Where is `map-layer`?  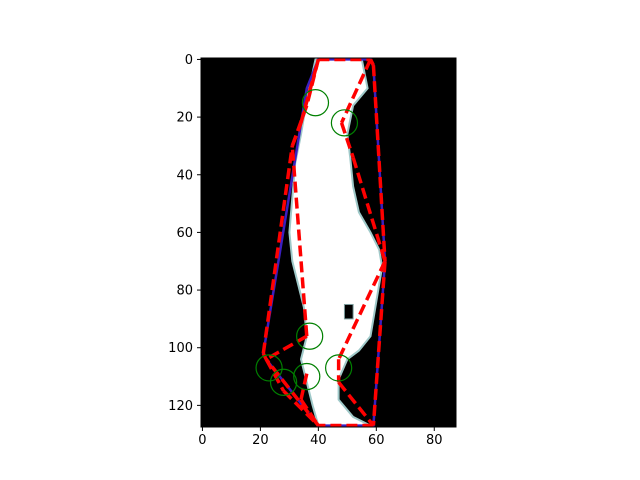 map-layer is located at coordinates (336, 242).